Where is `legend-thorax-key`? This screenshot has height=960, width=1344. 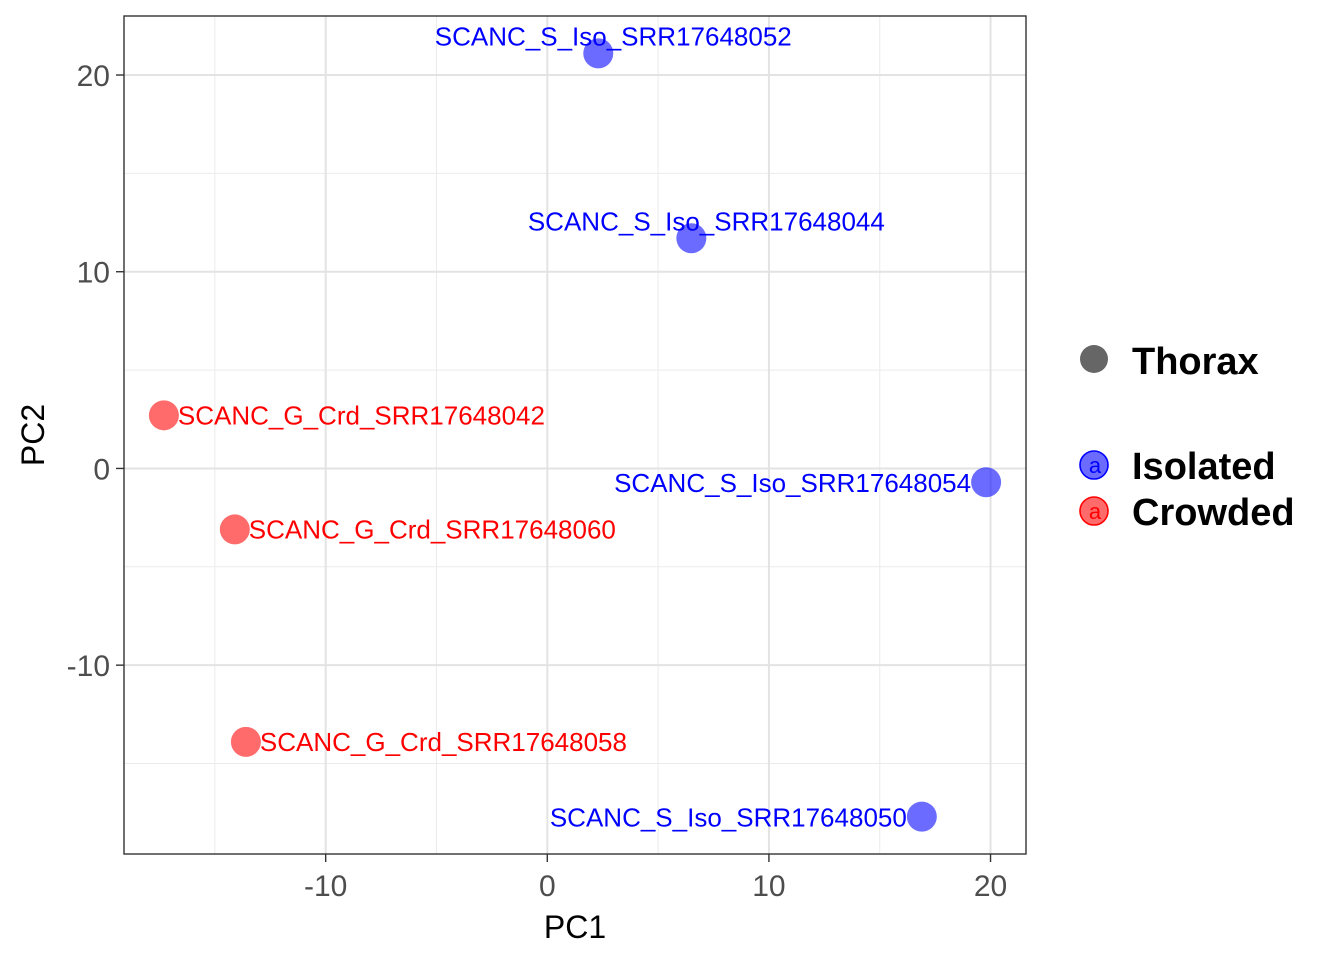 legend-thorax-key is located at coordinates (1094, 359).